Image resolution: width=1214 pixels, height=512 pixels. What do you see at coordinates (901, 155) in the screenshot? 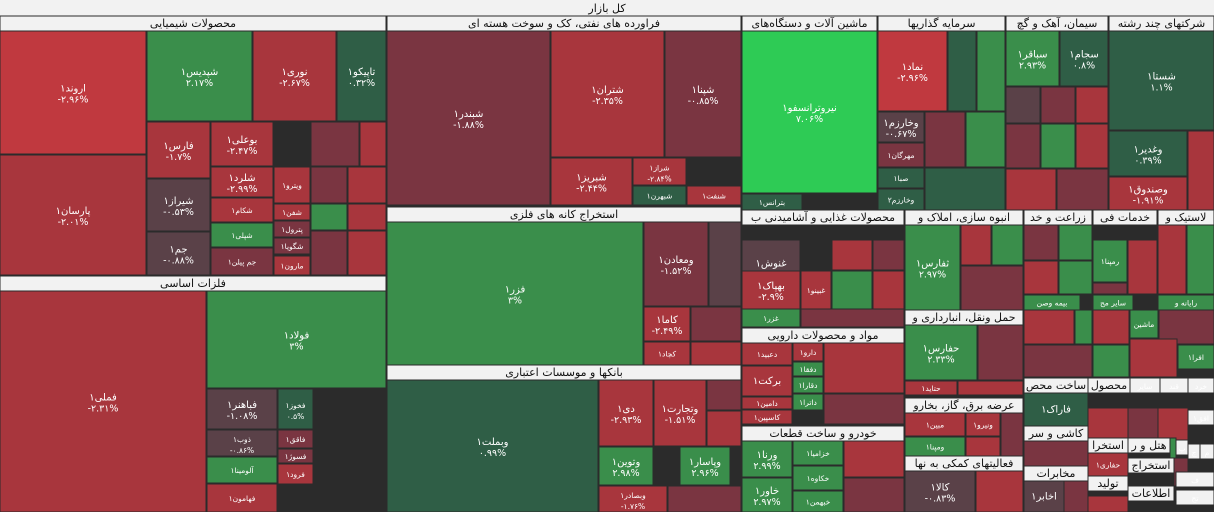
I see `stock-tile: مهرگان۱` at bounding box center [901, 155].